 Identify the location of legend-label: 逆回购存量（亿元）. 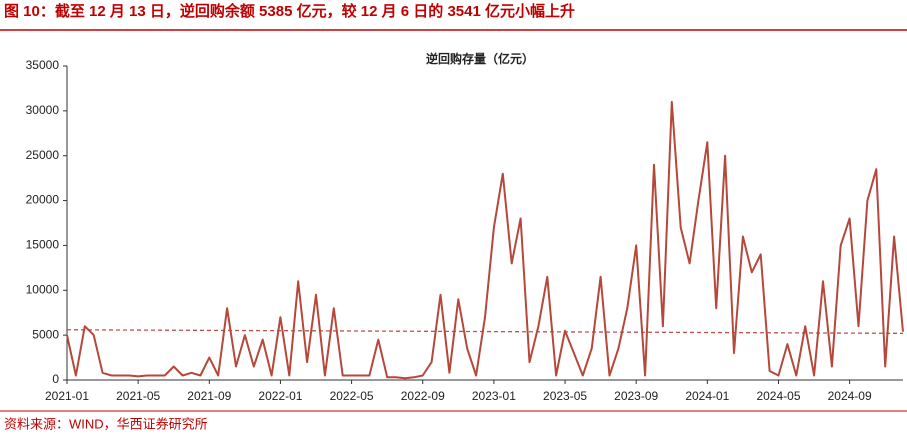
(480, 58).